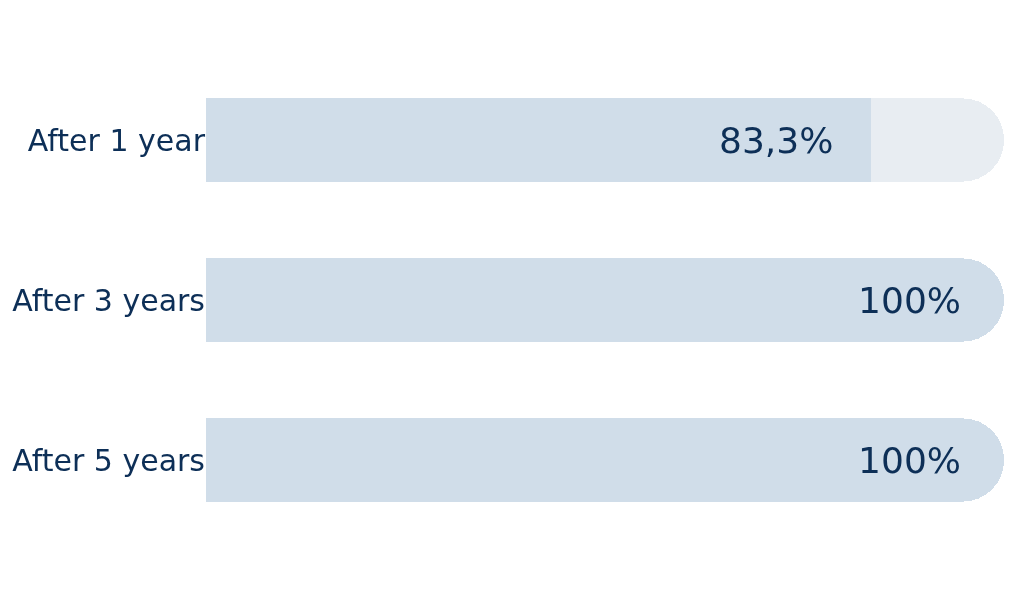  Describe the element at coordinates (116, 140) in the screenshot. I see `y-tick-label: After 1 year` at that location.